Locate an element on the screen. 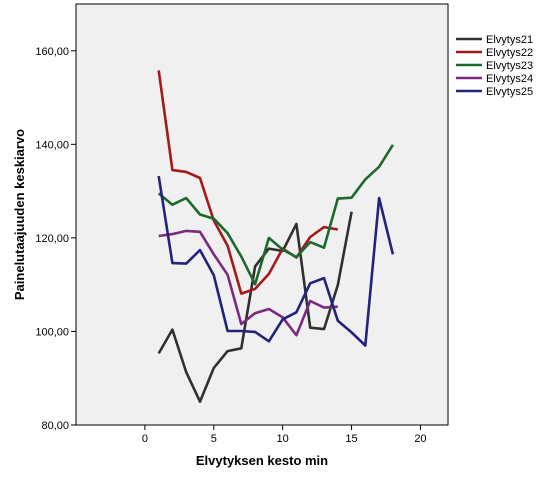  legend-label: Elvytys21 is located at coordinates (509, 40).